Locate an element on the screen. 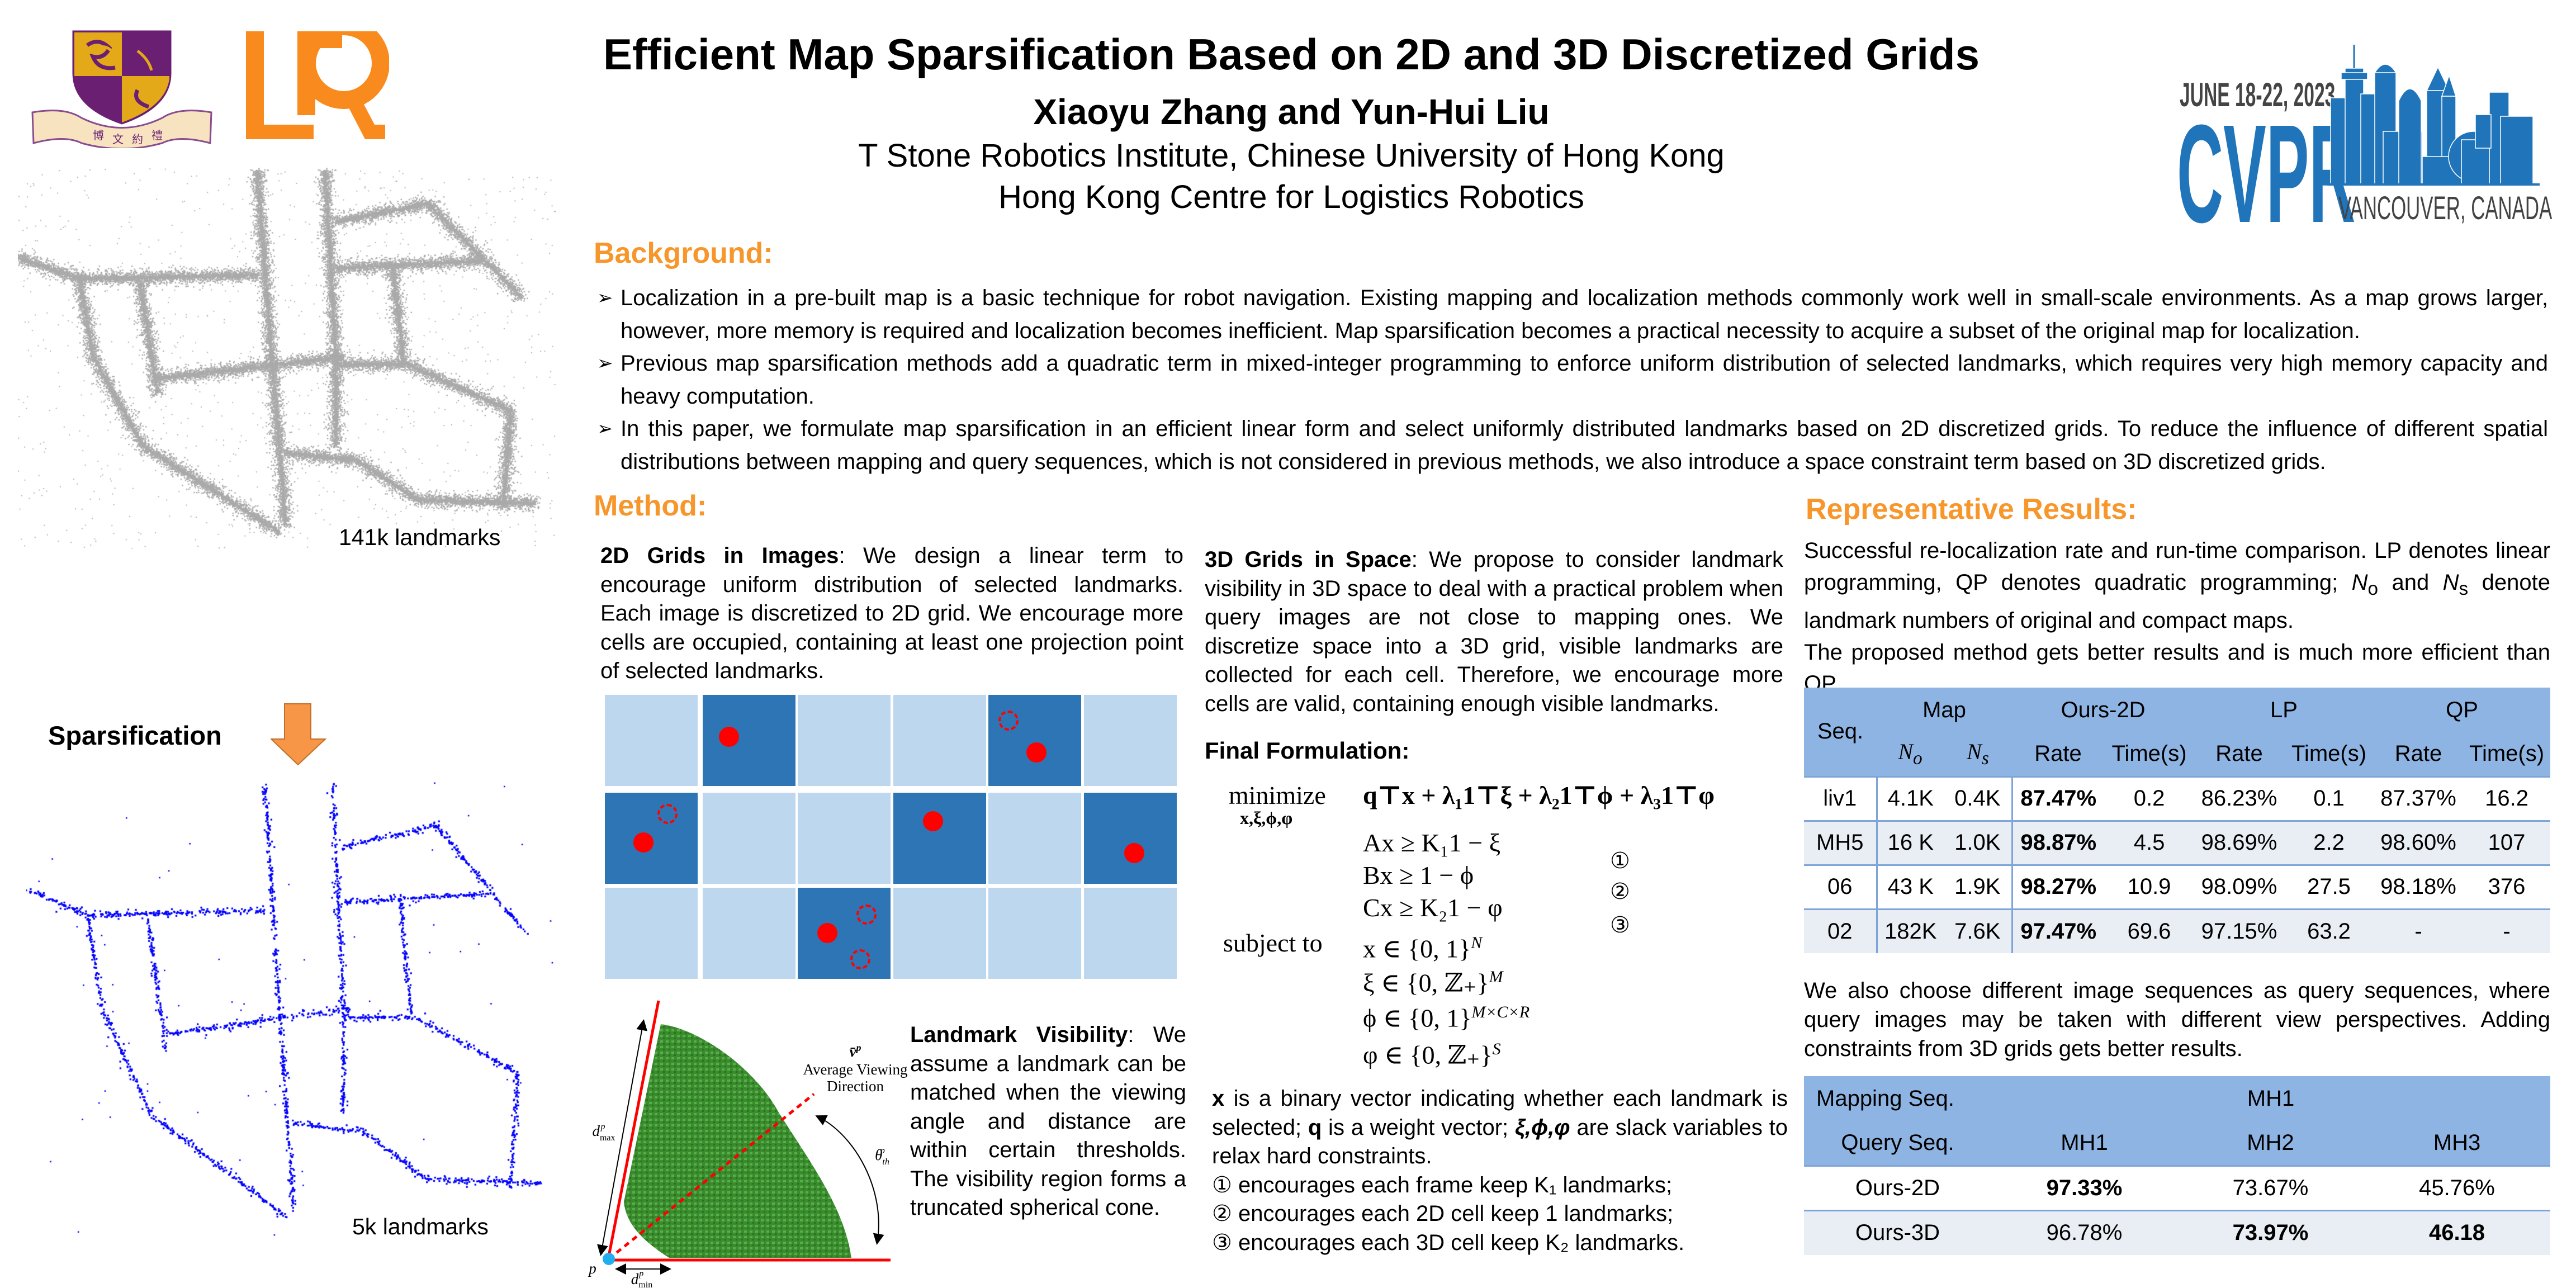  notes-text: is a weight vector; is located at coordinates (1418, 1127).